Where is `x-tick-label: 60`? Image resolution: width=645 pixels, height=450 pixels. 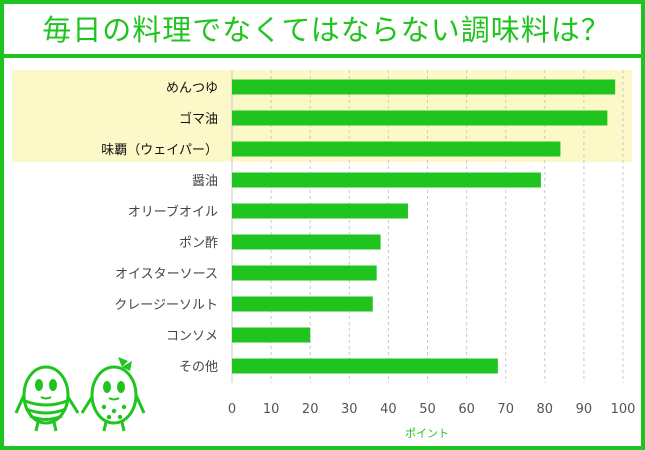
x-tick-label: 60 is located at coordinates (466, 409).